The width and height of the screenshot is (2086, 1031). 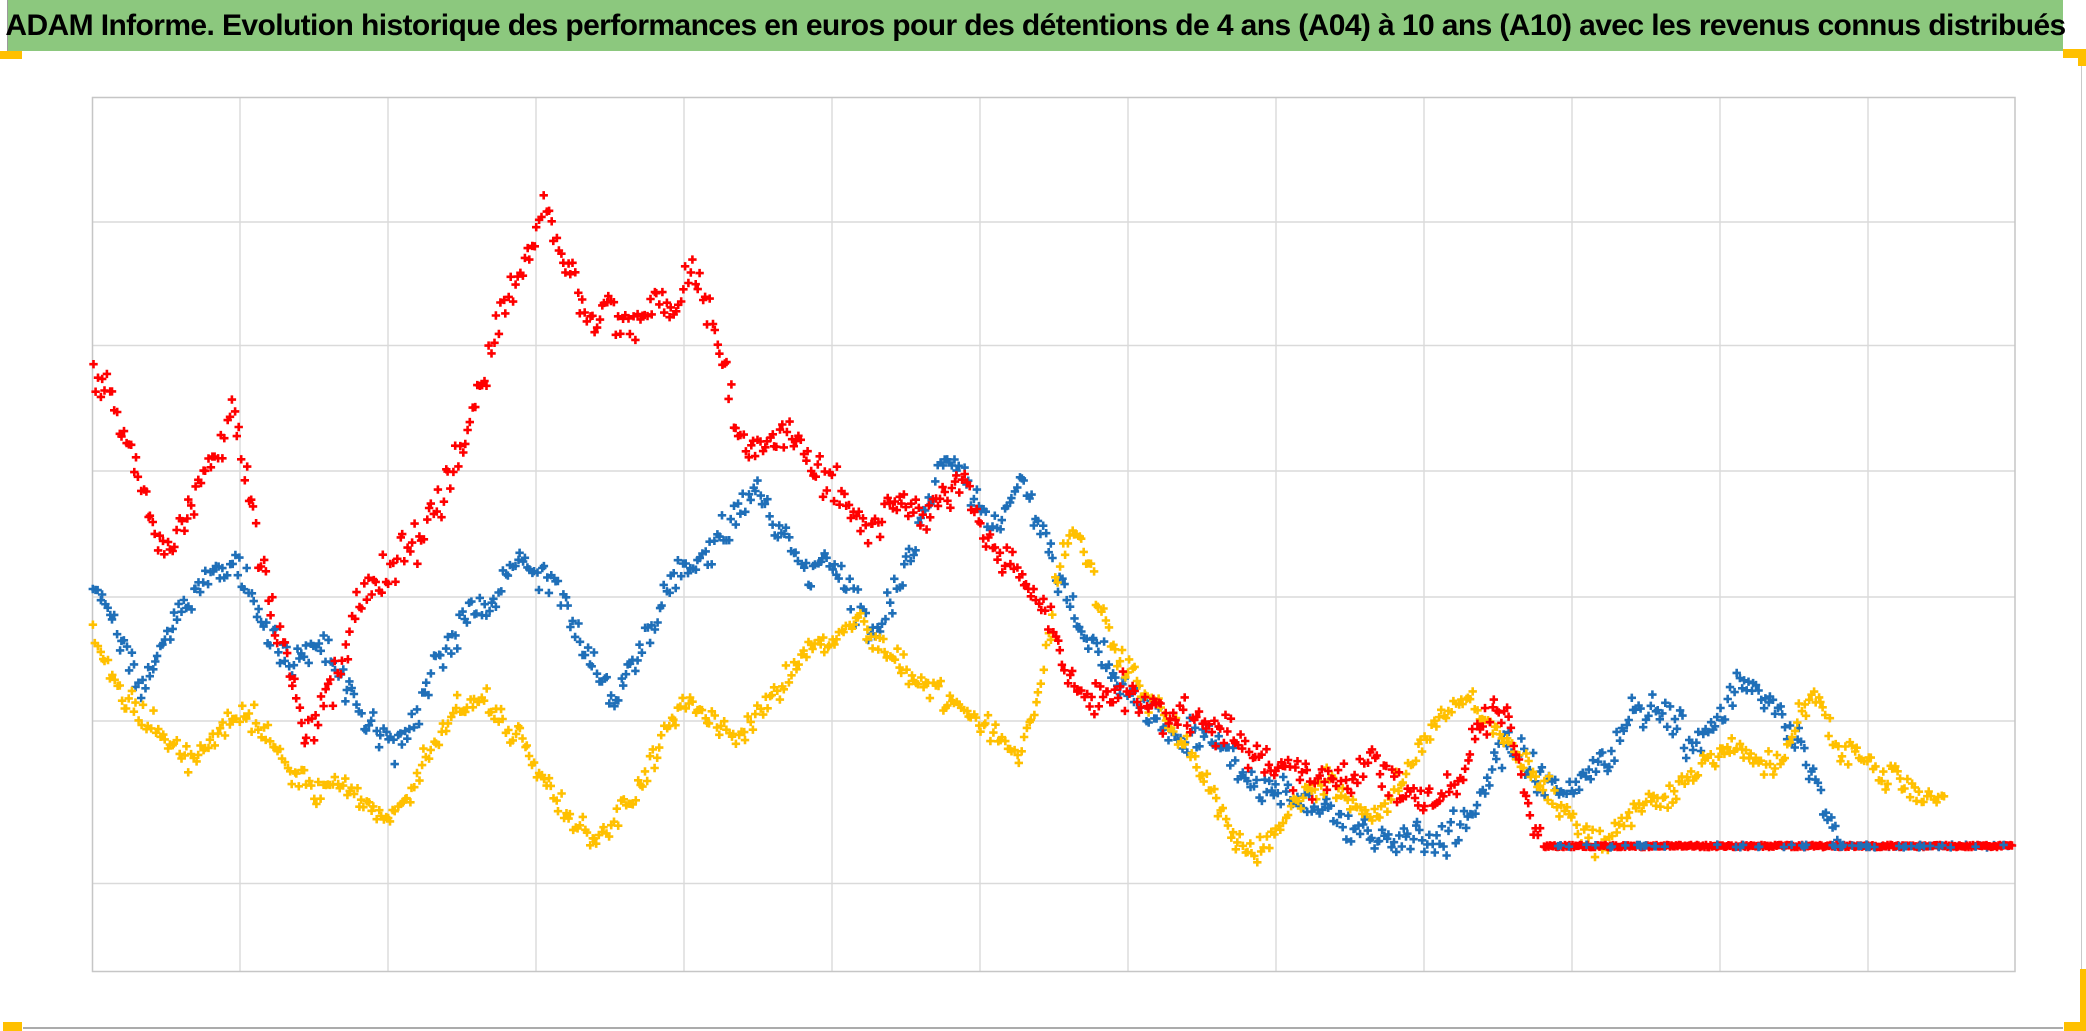 What do you see at coordinates (2074, 53) in the screenshot?
I see `selection-handle-top-right` at bounding box center [2074, 53].